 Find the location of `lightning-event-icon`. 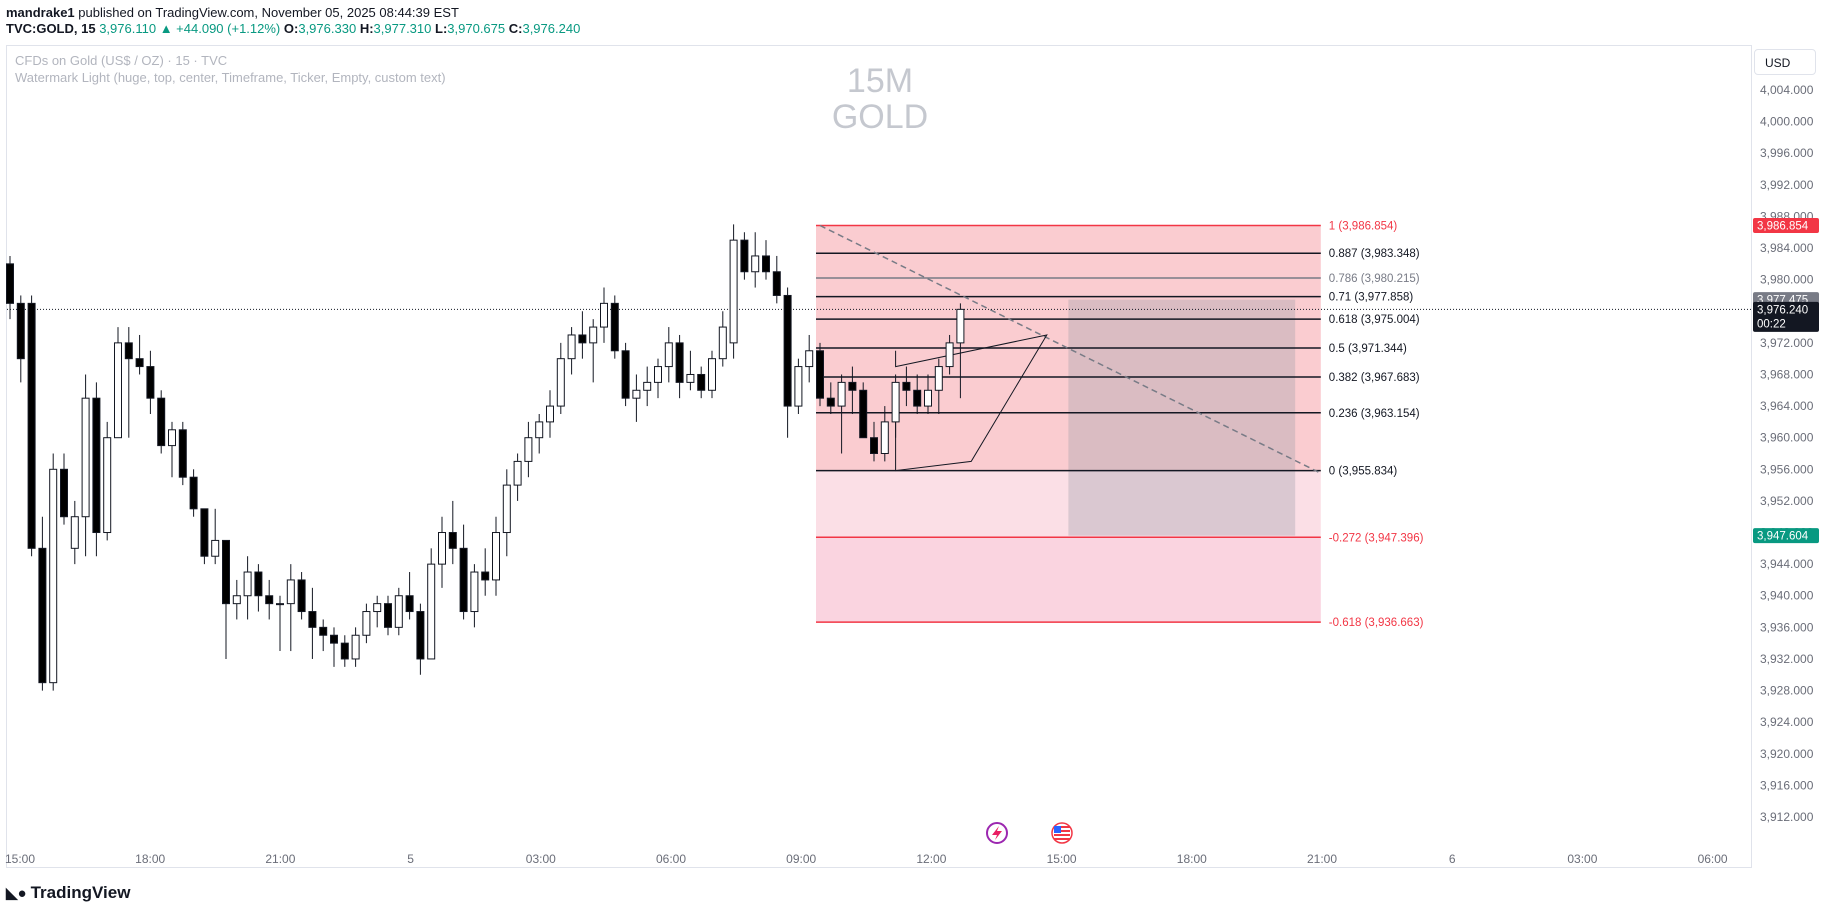

lightning-event-icon is located at coordinates (997, 833).